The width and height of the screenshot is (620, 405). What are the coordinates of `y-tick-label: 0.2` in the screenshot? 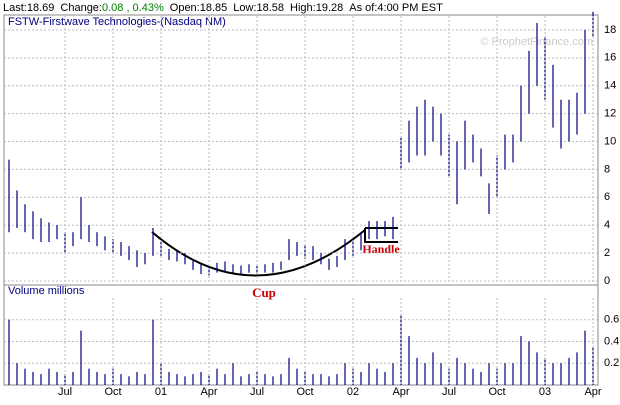 It's located at (611, 363).